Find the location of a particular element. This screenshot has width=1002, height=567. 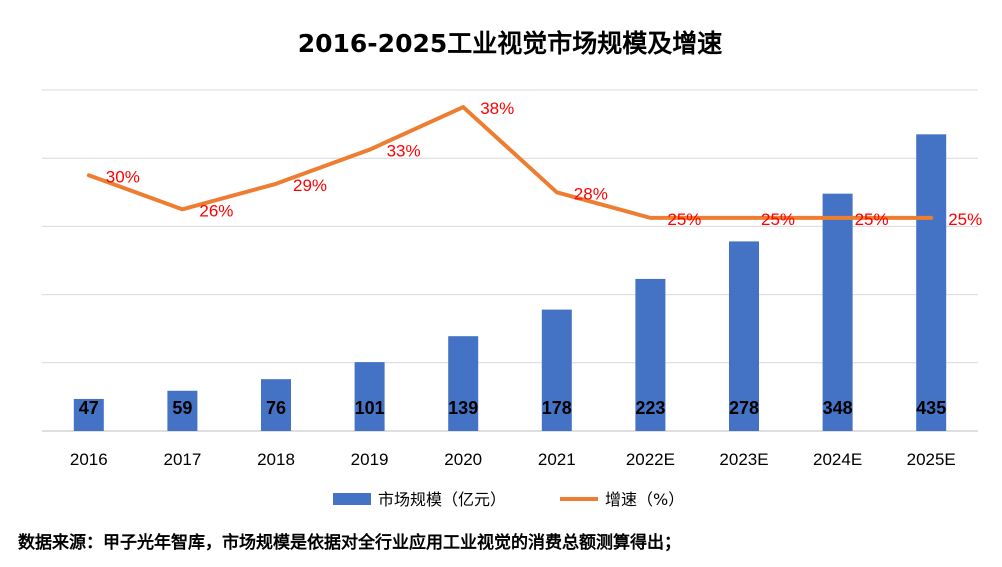

bar-value-label: 139 is located at coordinates (463, 408).